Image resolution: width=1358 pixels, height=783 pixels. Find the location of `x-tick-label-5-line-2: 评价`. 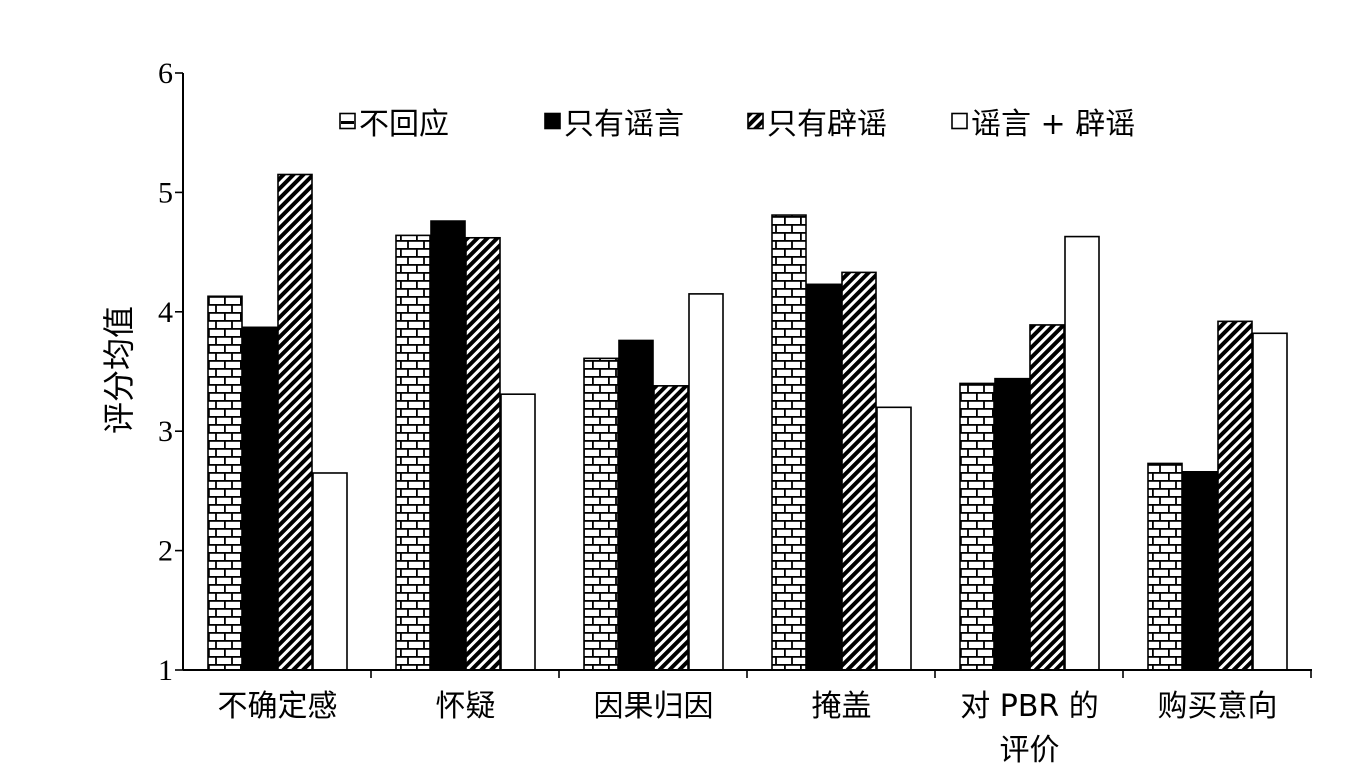

x-tick-label-5-line-2: 评价 is located at coordinates (1030, 750).